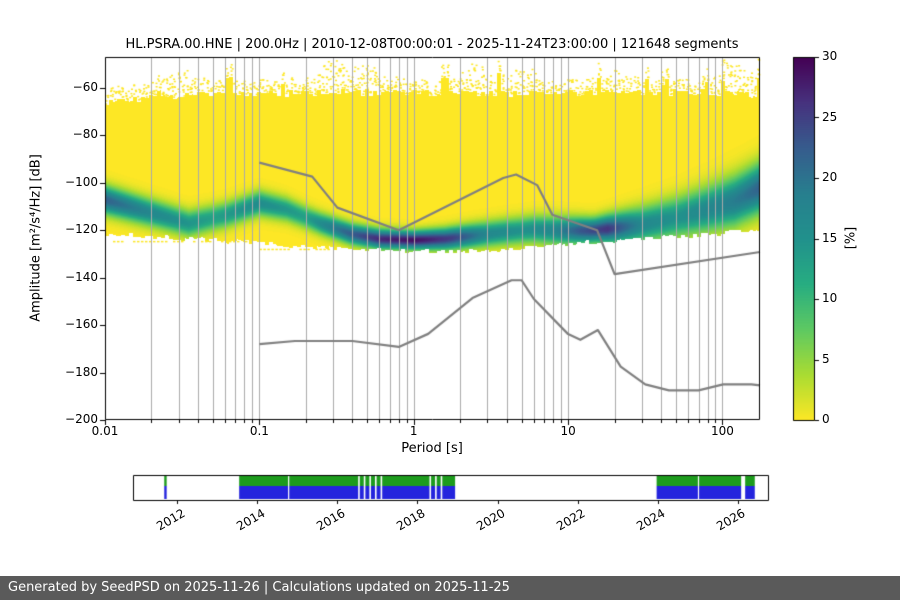  Describe the element at coordinates (105, 431) in the screenshot. I see `x-tick-label: 0.01` at that location.